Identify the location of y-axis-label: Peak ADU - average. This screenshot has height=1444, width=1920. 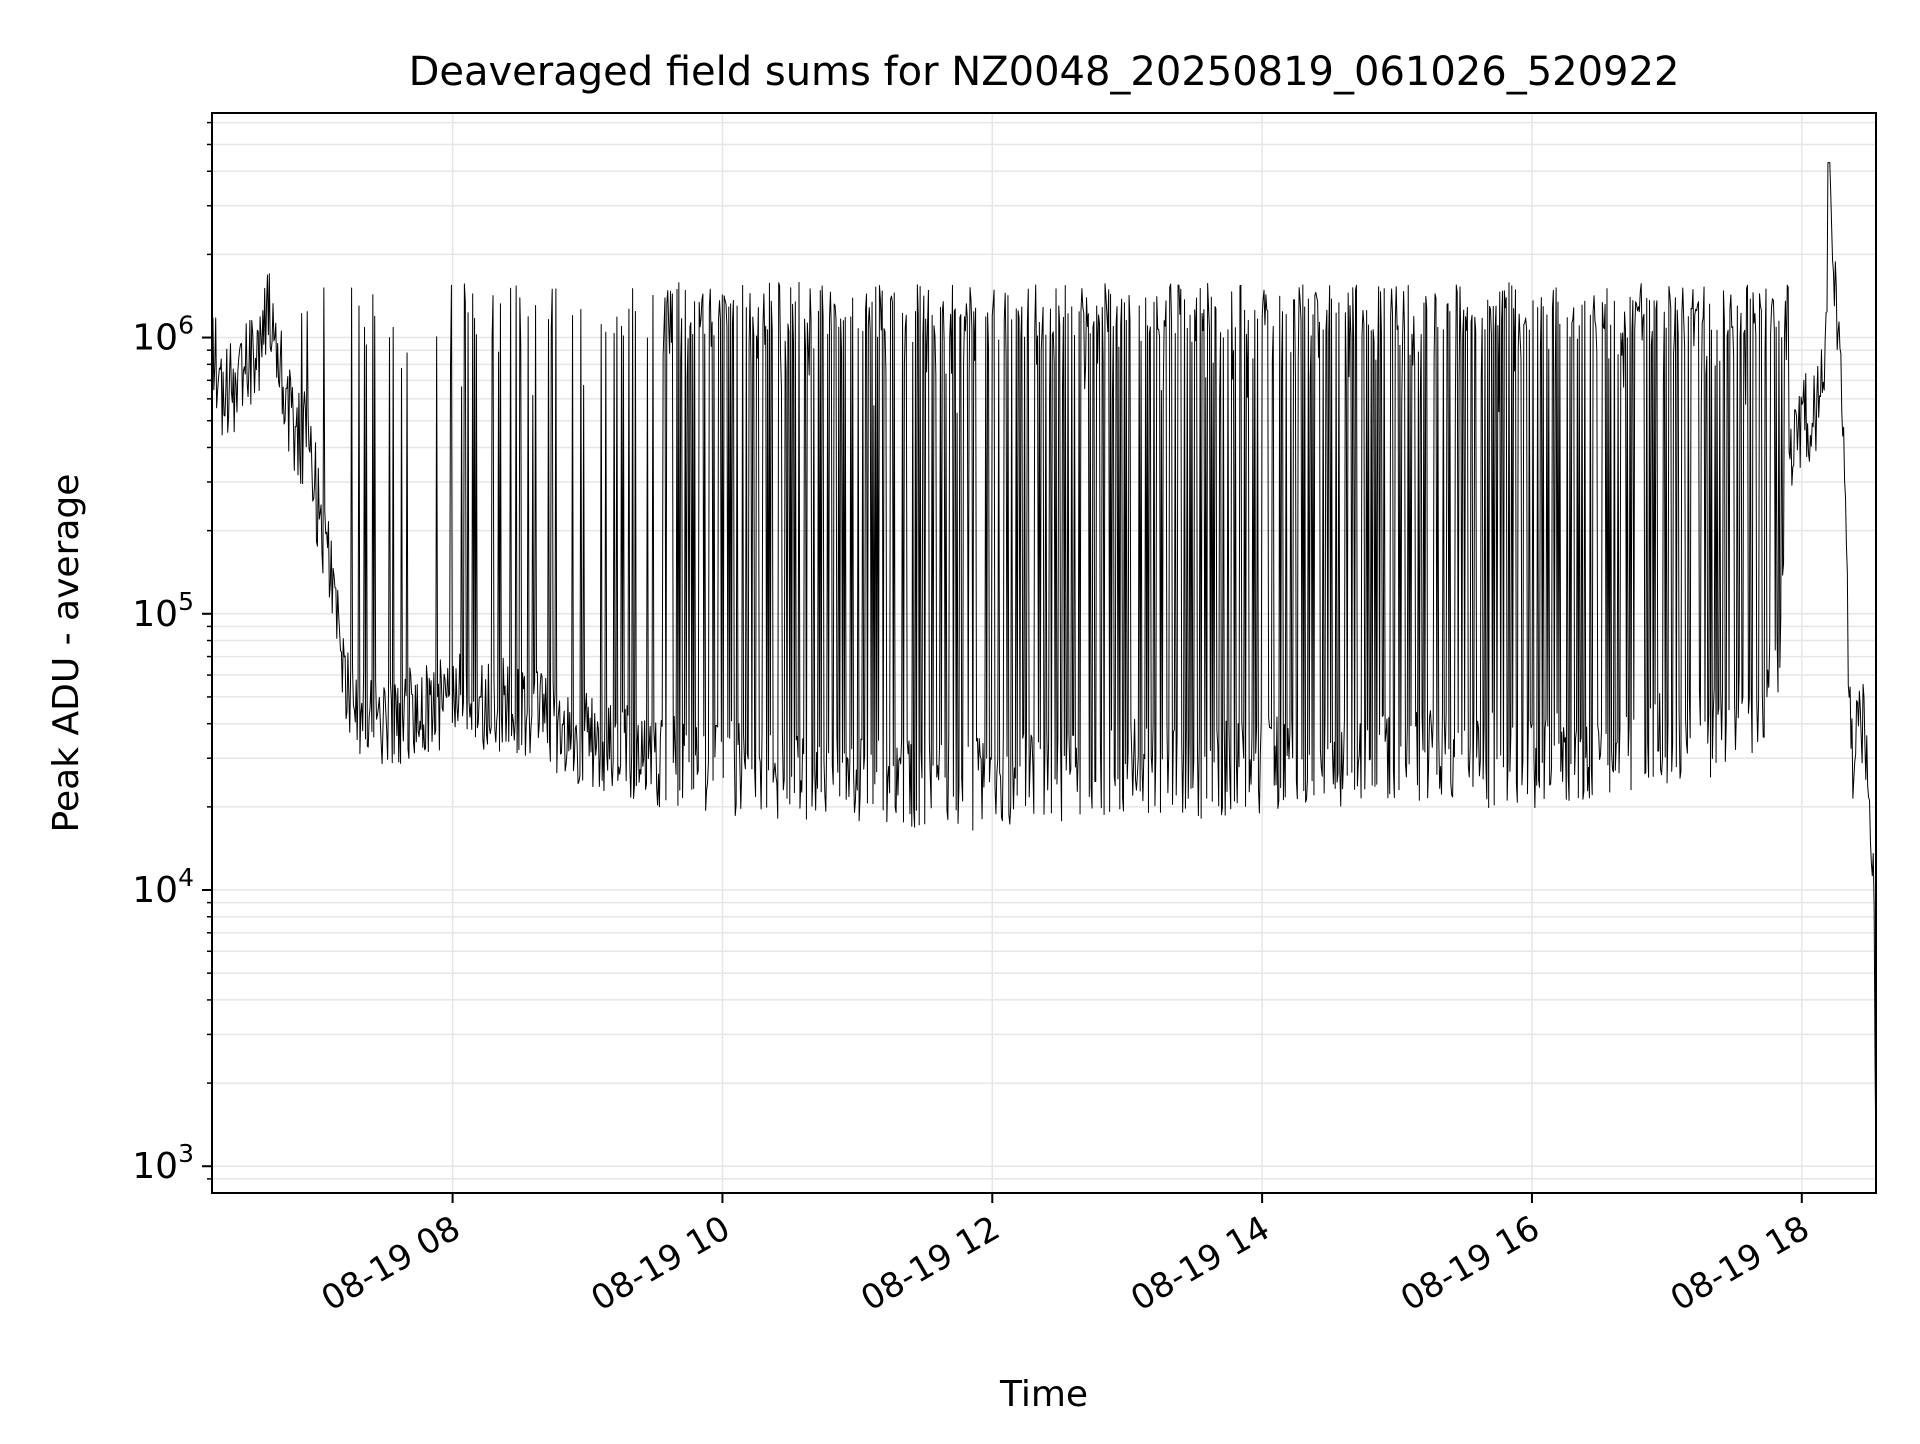
(66, 653).